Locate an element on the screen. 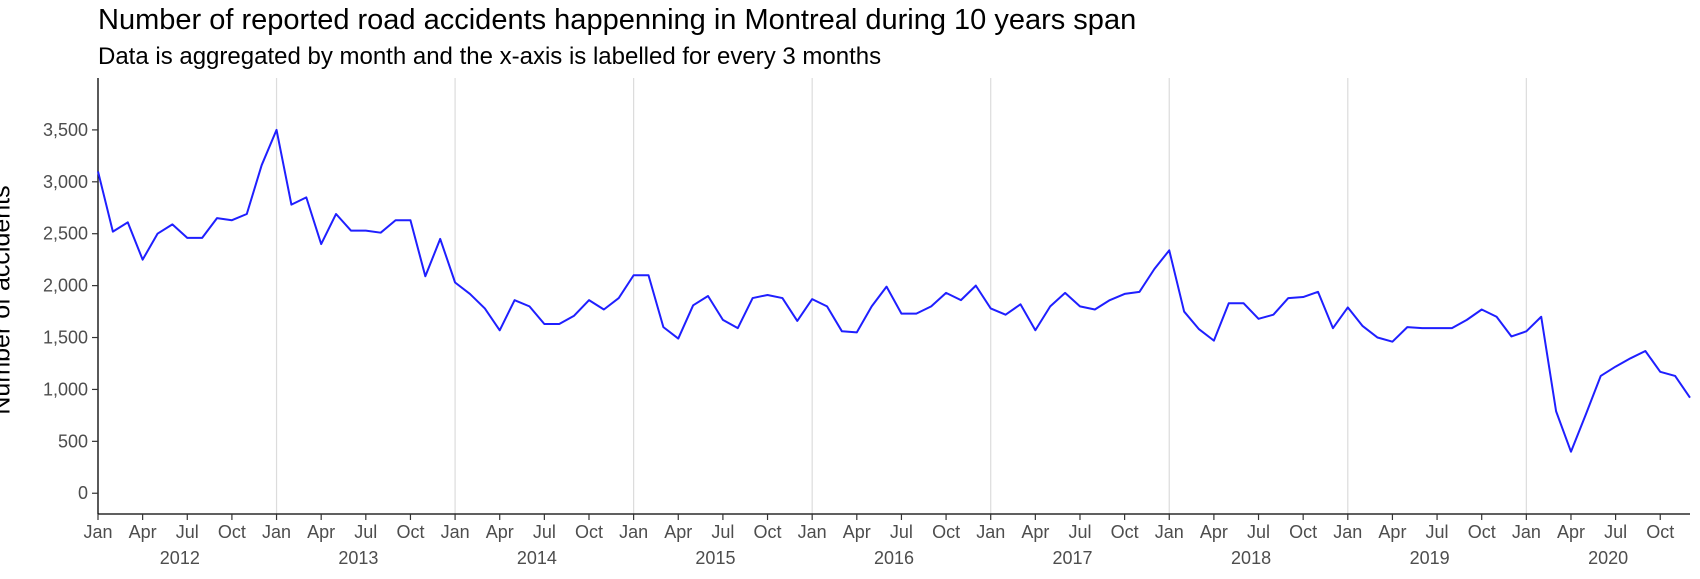 This screenshot has width=1700, height=579. x-year-label: 2013 is located at coordinates (358, 558).